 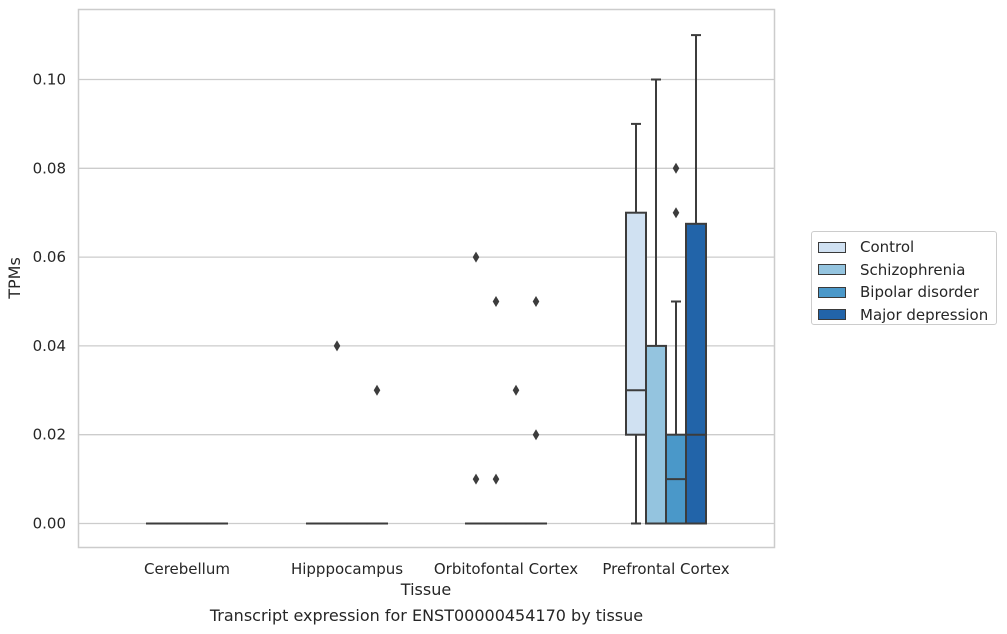 I want to click on x-axis-label: Tissue, so click(x=425, y=589).